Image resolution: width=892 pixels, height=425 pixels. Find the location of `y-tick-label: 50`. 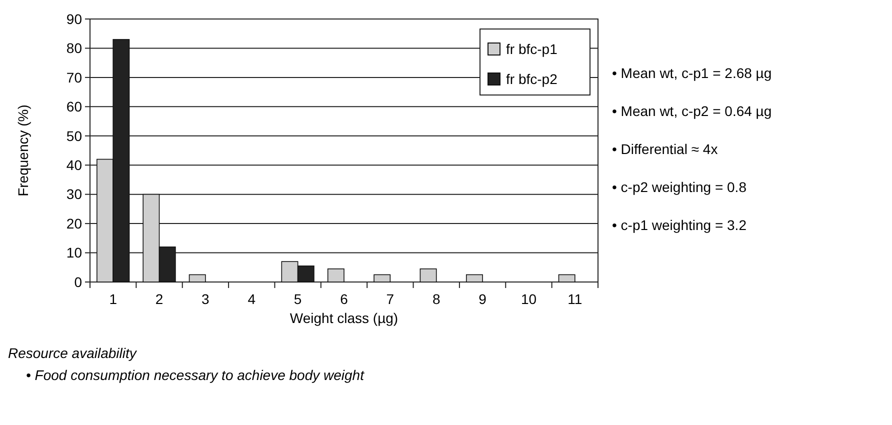

y-tick-label: 50 is located at coordinates (74, 136).